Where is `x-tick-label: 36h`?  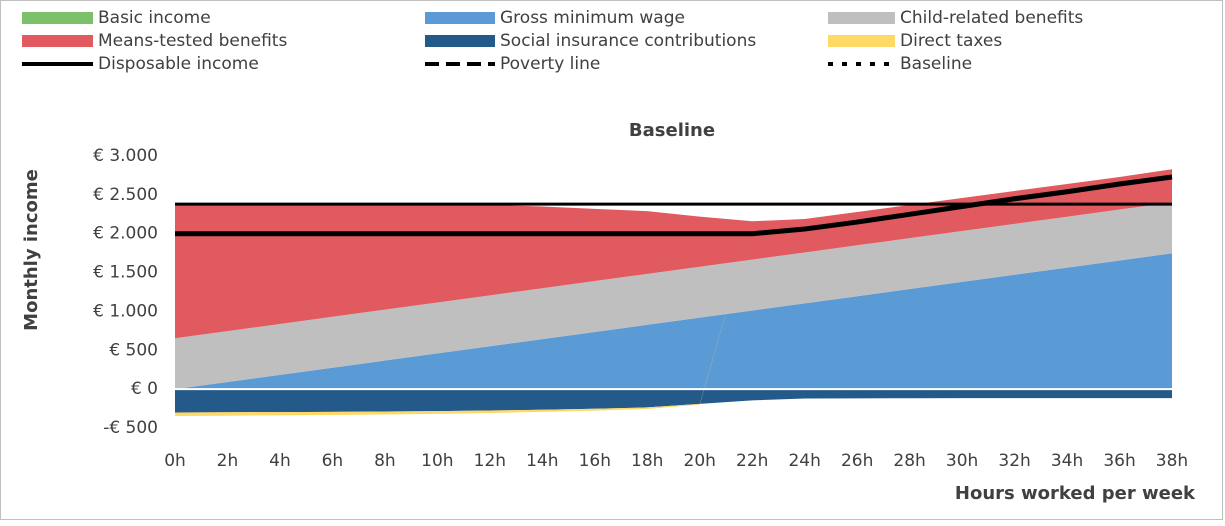
x-tick-label: 36h is located at coordinates (1119, 461).